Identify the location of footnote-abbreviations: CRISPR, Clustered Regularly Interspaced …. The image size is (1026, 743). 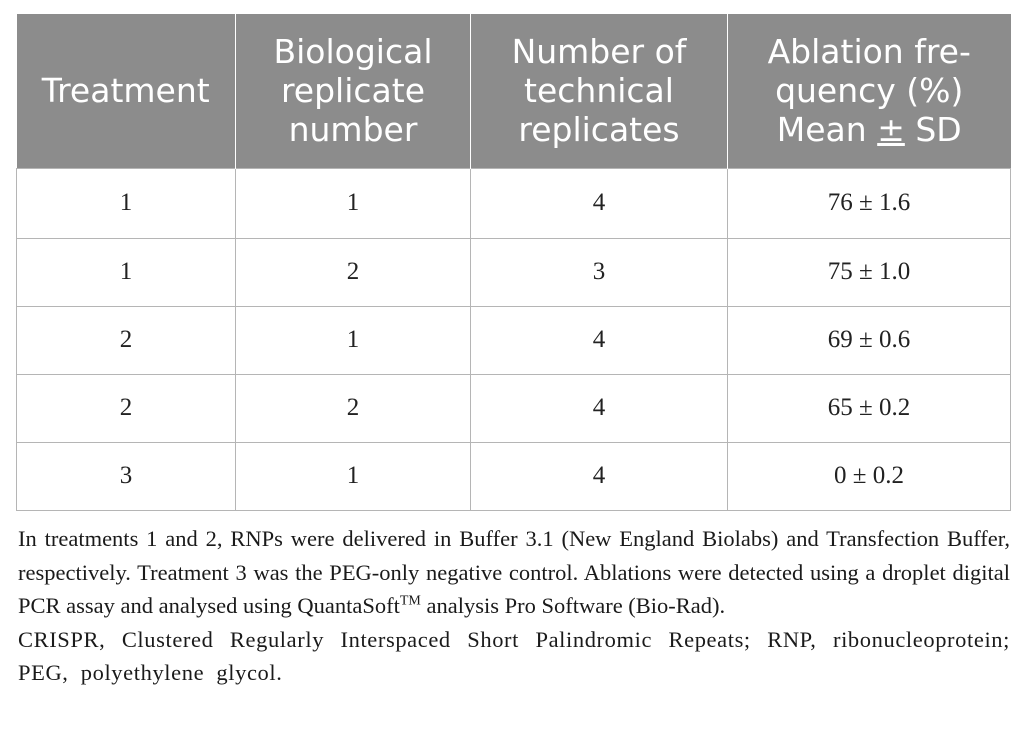
(514, 656).